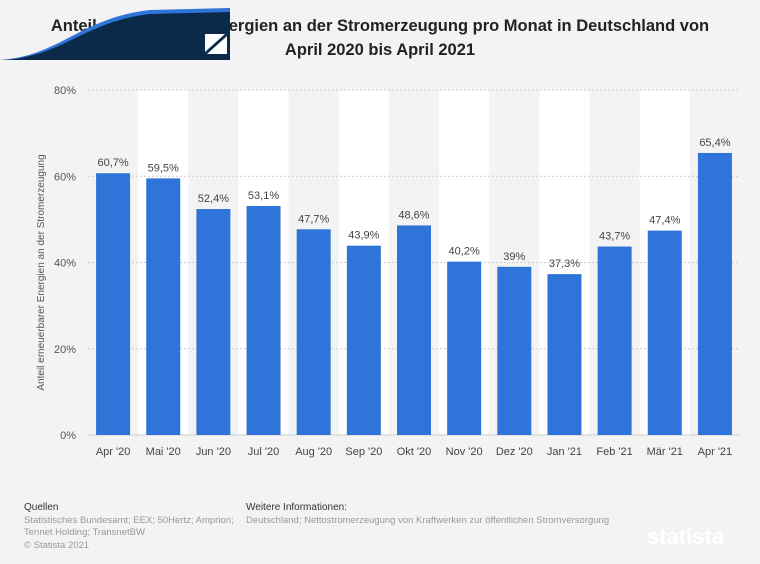 The width and height of the screenshot is (760, 564). Describe the element at coordinates (313, 452) in the screenshot. I see `x-tick-label: Aug '20` at that location.